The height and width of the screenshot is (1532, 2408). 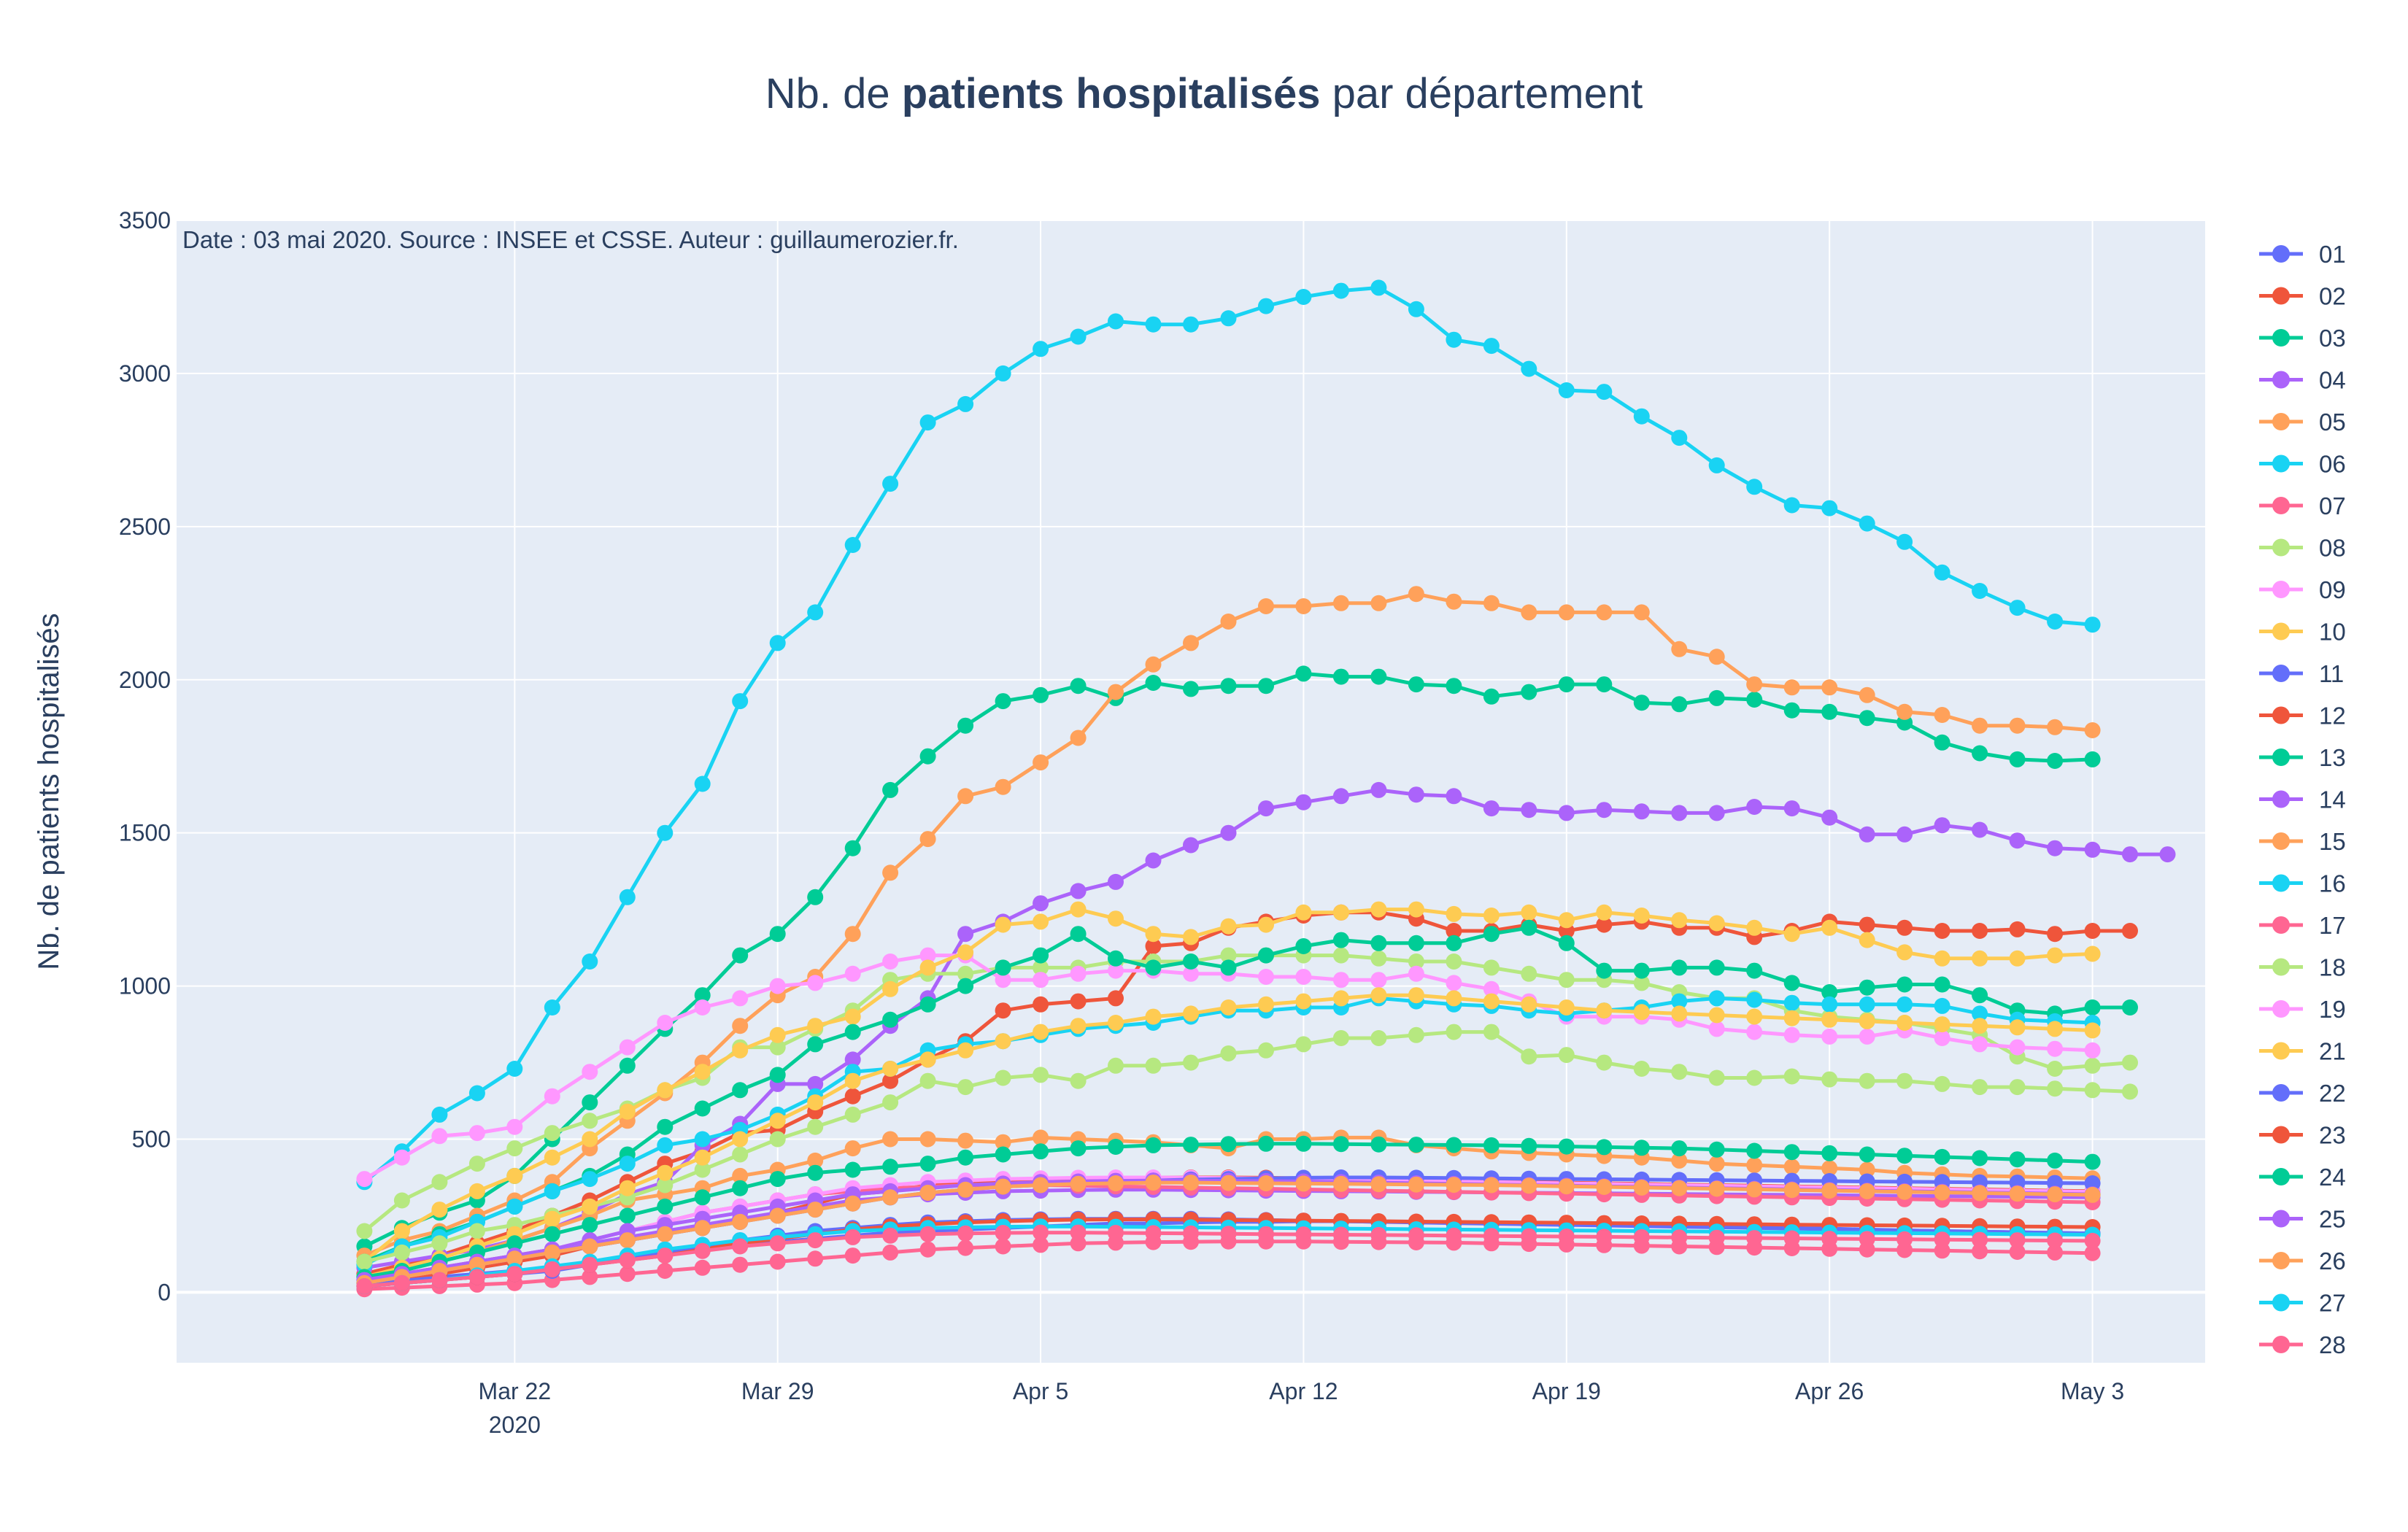 What do you see at coordinates (2302, 1178) in the screenshot?
I see `legend-item-24: 24` at bounding box center [2302, 1178].